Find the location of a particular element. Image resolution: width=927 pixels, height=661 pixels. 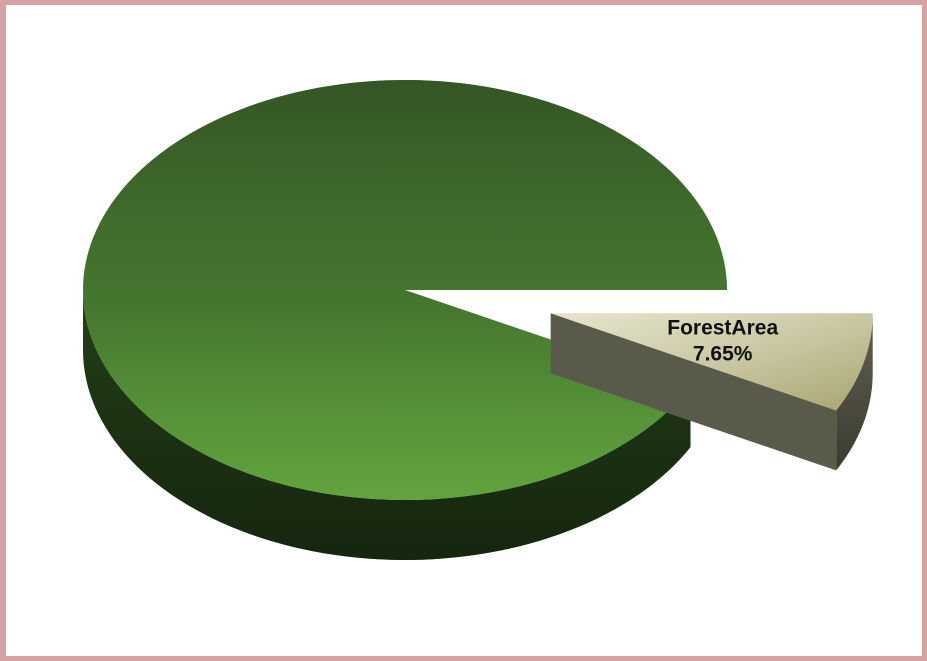

slice-value-label: 7.65% is located at coordinates (723, 353).